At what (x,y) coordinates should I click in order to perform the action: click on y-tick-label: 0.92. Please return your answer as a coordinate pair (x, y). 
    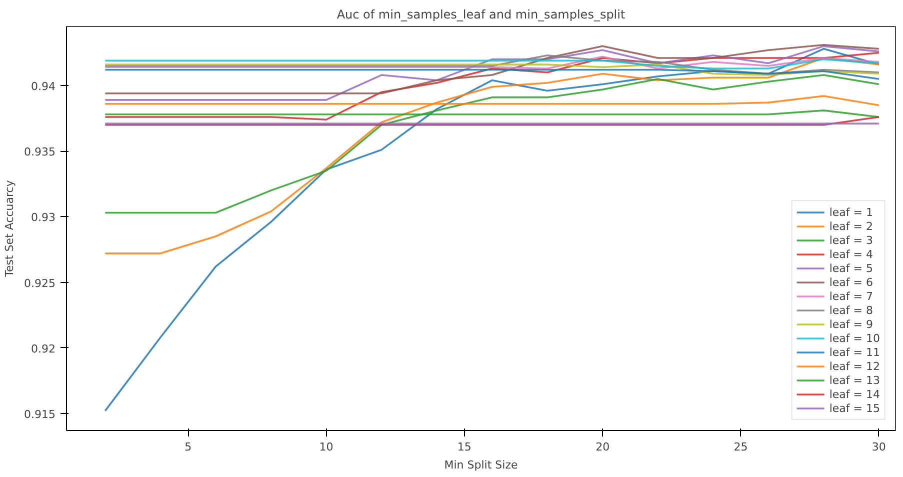
    Looking at the image, I should click on (43, 349).